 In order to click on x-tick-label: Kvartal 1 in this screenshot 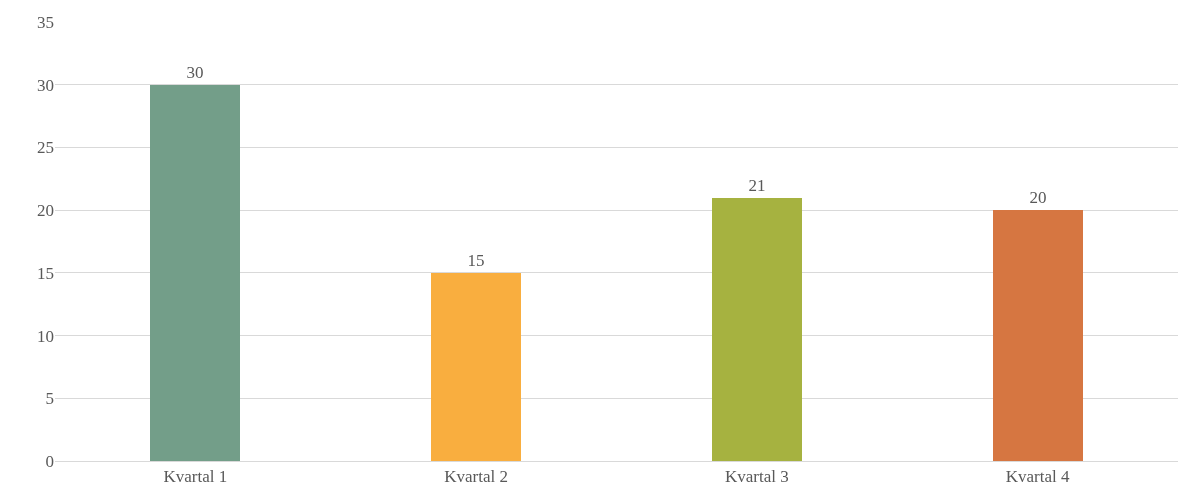, I will do `click(195, 477)`.